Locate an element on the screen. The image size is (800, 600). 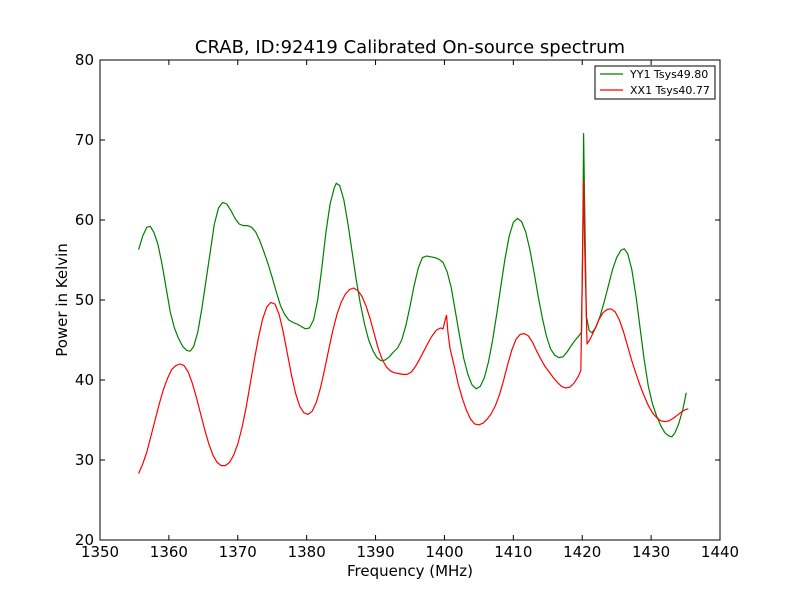
y-tick-label: 80 is located at coordinates (84, 60).